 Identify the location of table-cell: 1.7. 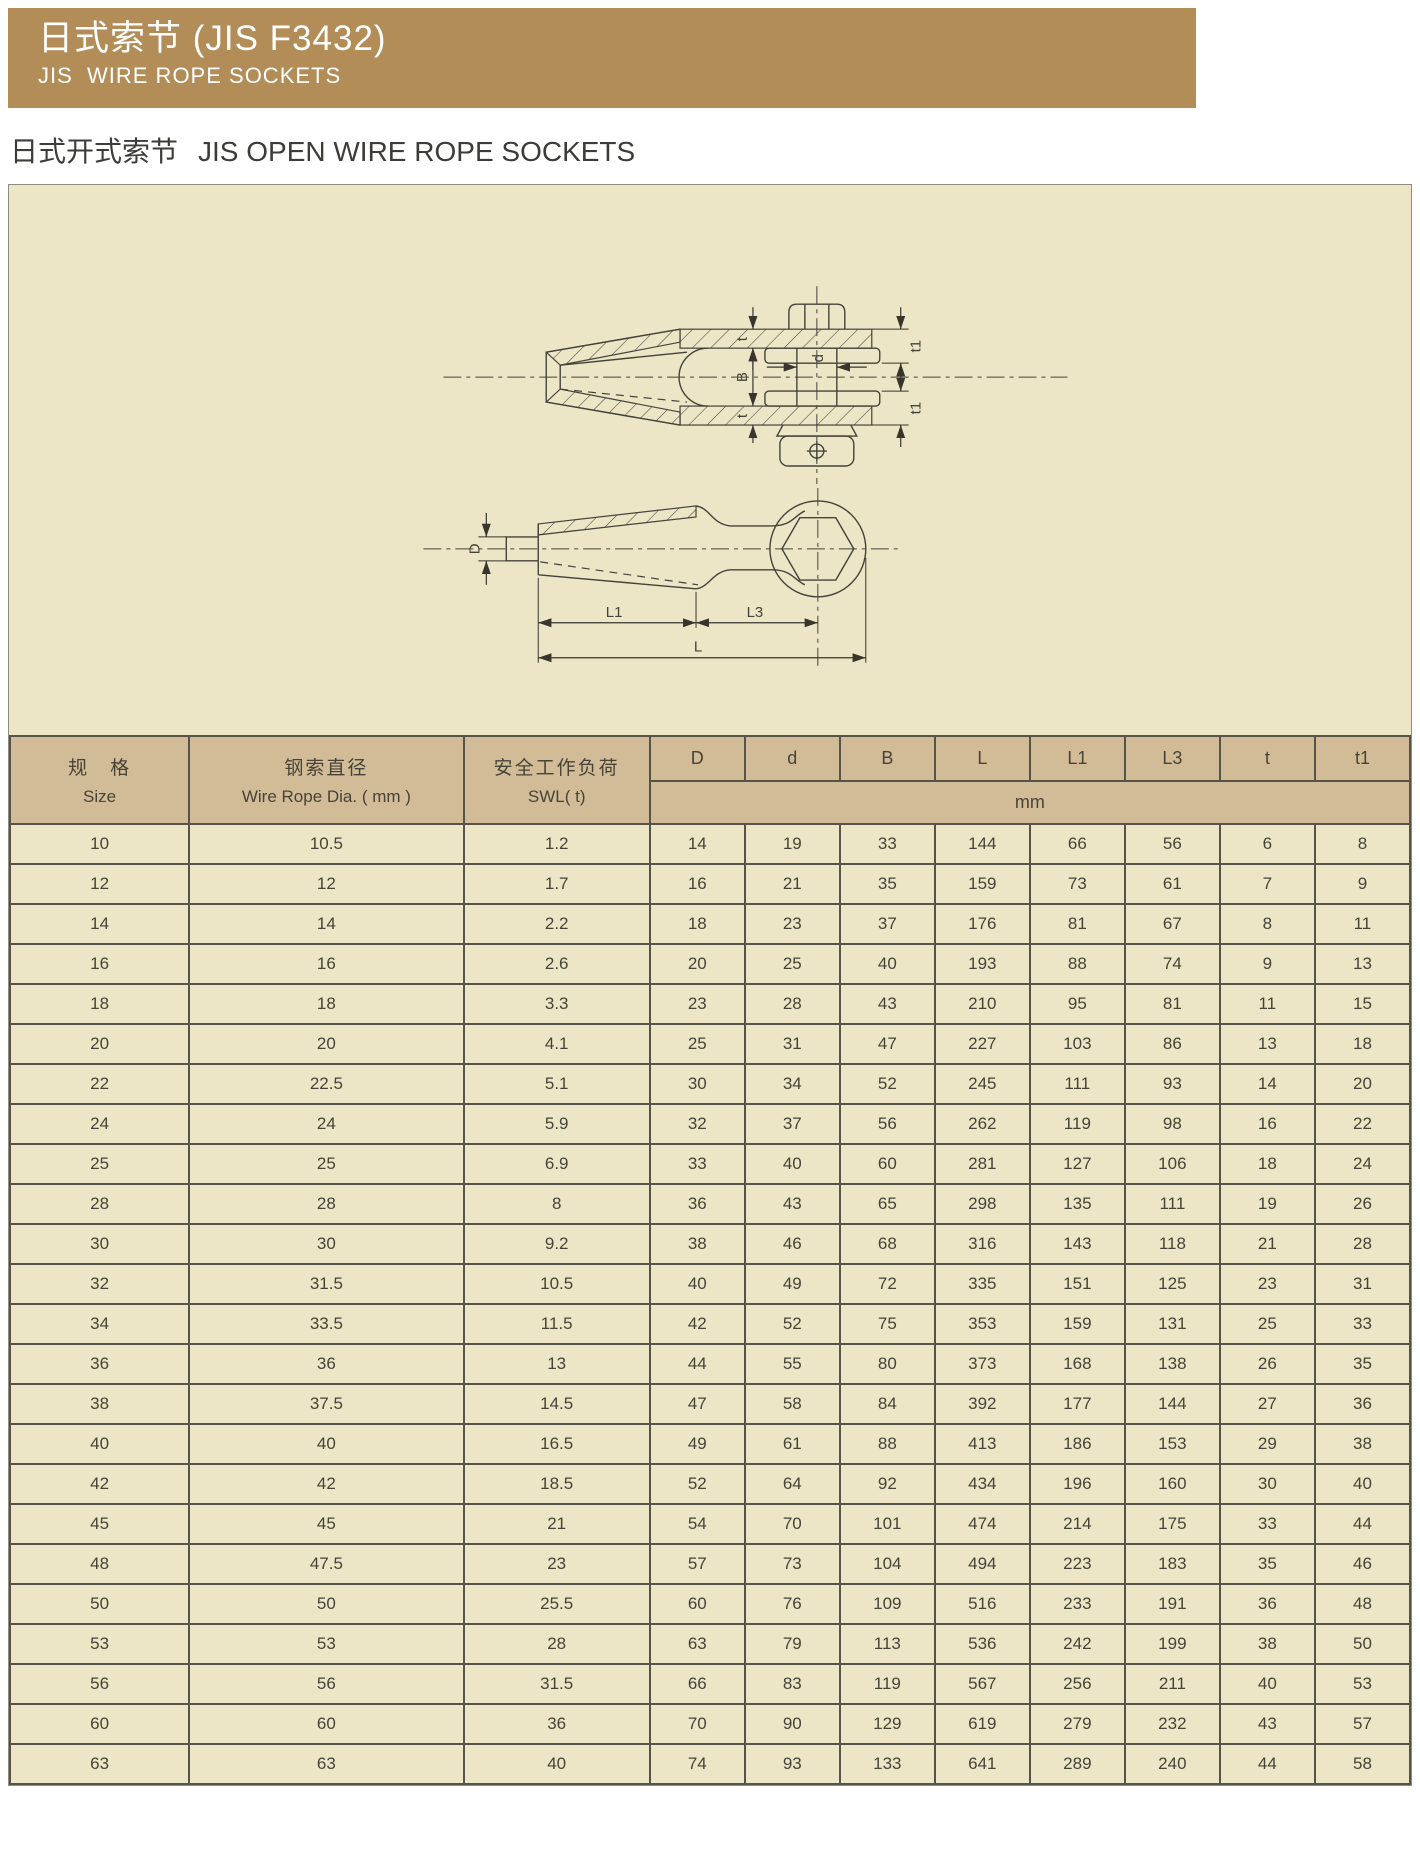
(556, 884).